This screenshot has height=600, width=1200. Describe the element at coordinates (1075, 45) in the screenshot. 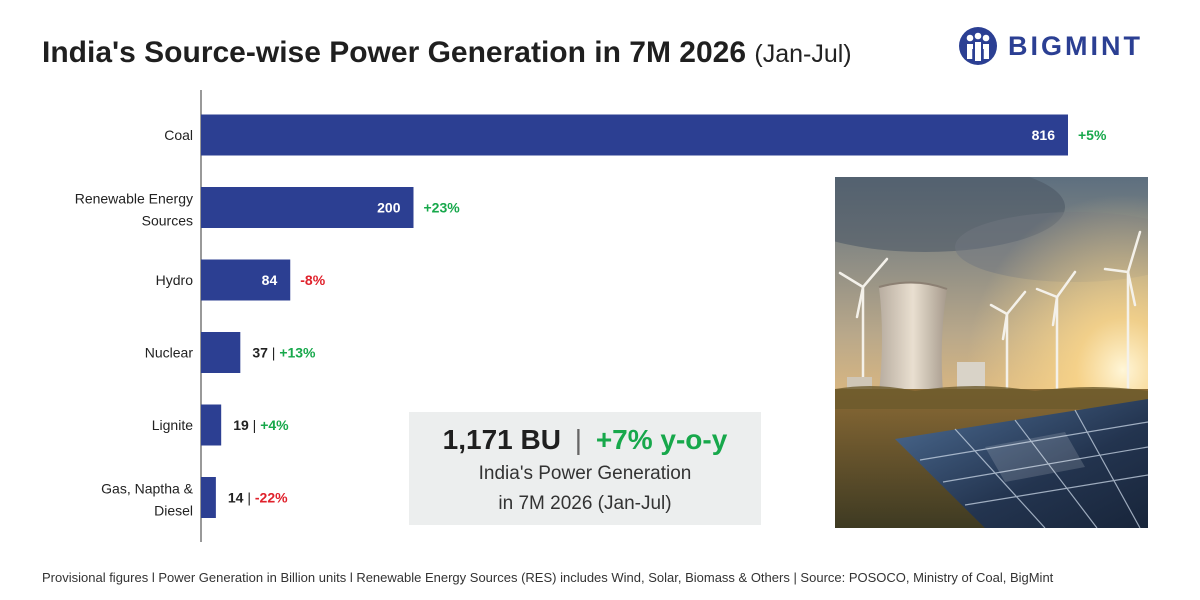

I see `logo-text: BIGMINT` at that location.